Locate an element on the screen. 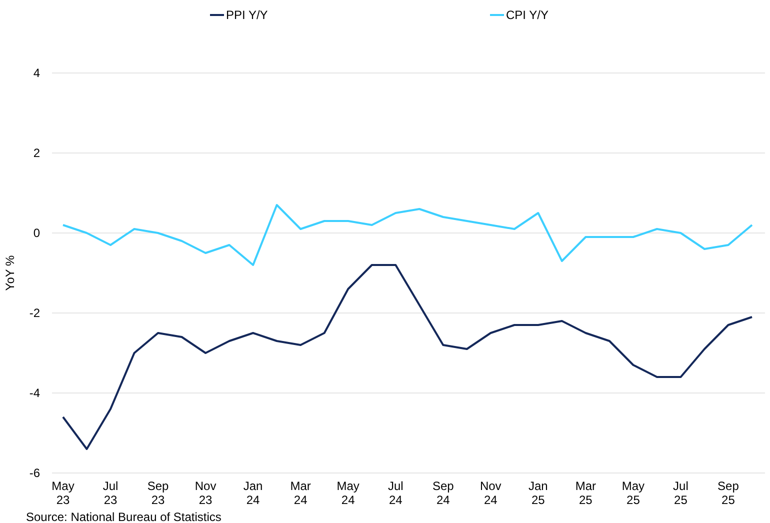 This screenshot has height=523, width=770. legend-label: PPI Y/Y is located at coordinates (247, 15).